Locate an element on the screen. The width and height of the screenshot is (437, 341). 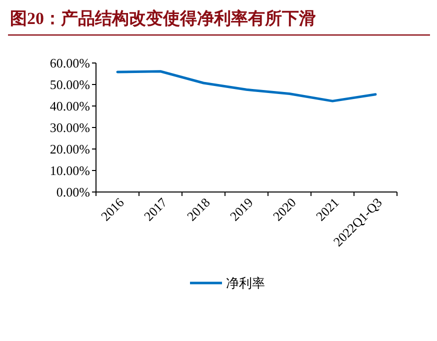
y-tick-label: 0.00% is located at coordinates (73, 192).